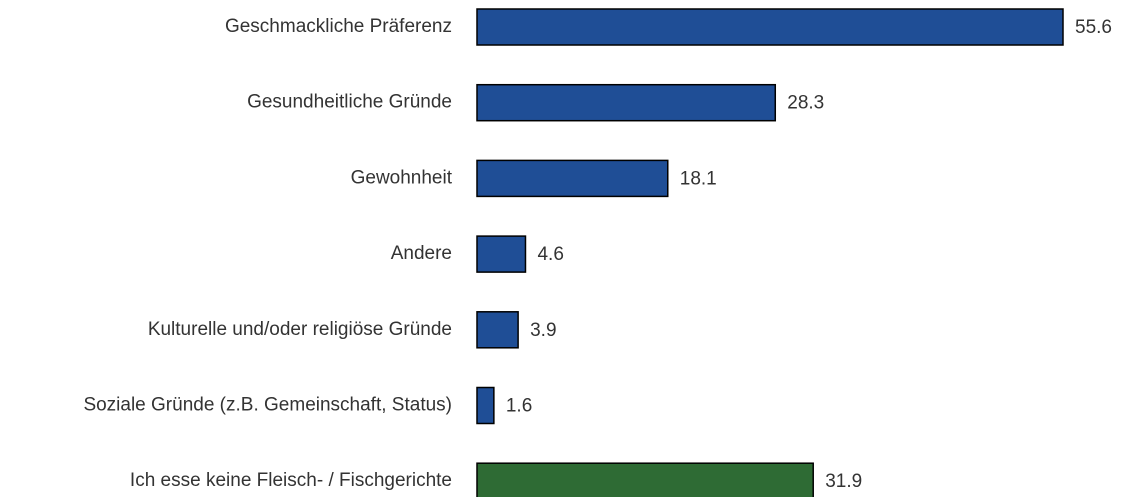 Image resolution: width=1127 pixels, height=497 pixels. I want to click on category-label: Gesundheitliche Gründe, so click(349, 102).